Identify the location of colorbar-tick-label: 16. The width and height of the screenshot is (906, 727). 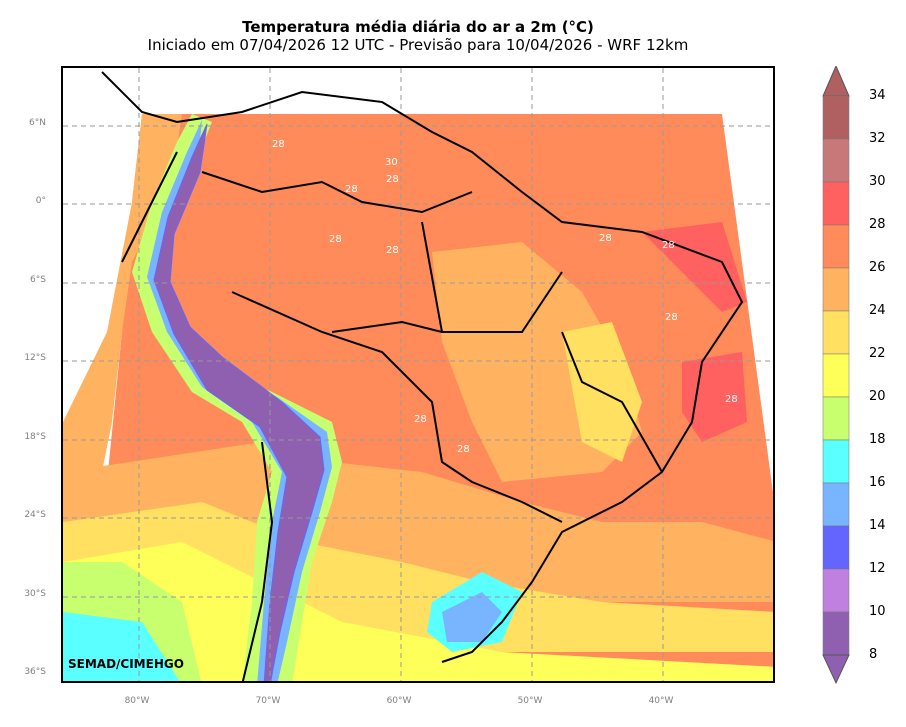
(877, 482).